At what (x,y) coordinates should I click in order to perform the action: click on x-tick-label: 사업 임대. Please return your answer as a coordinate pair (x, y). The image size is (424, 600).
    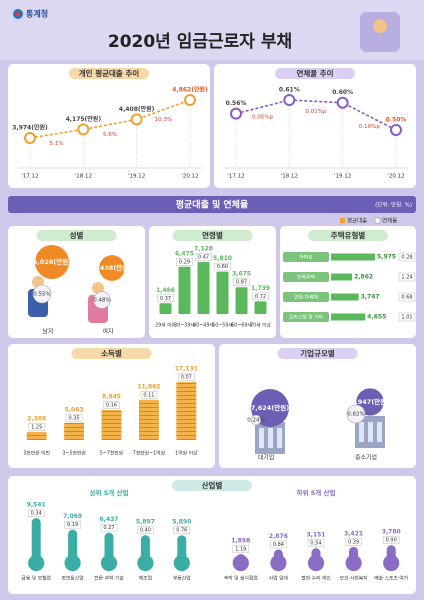
    Looking at the image, I should click on (278, 578).